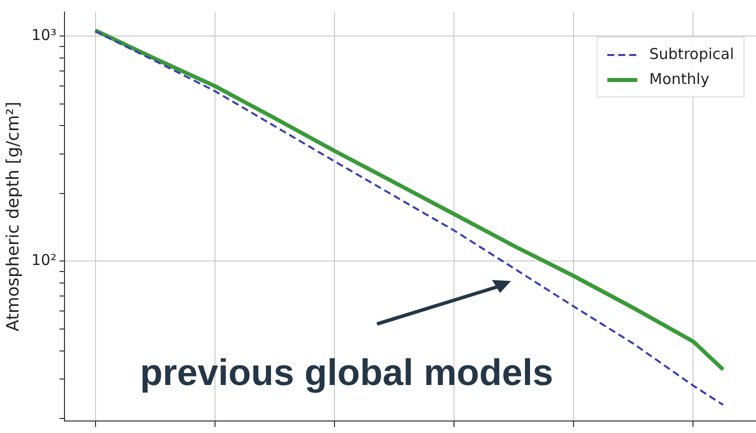  Describe the element at coordinates (43, 260) in the screenshot. I see `y-tick-label: 10²` at that location.